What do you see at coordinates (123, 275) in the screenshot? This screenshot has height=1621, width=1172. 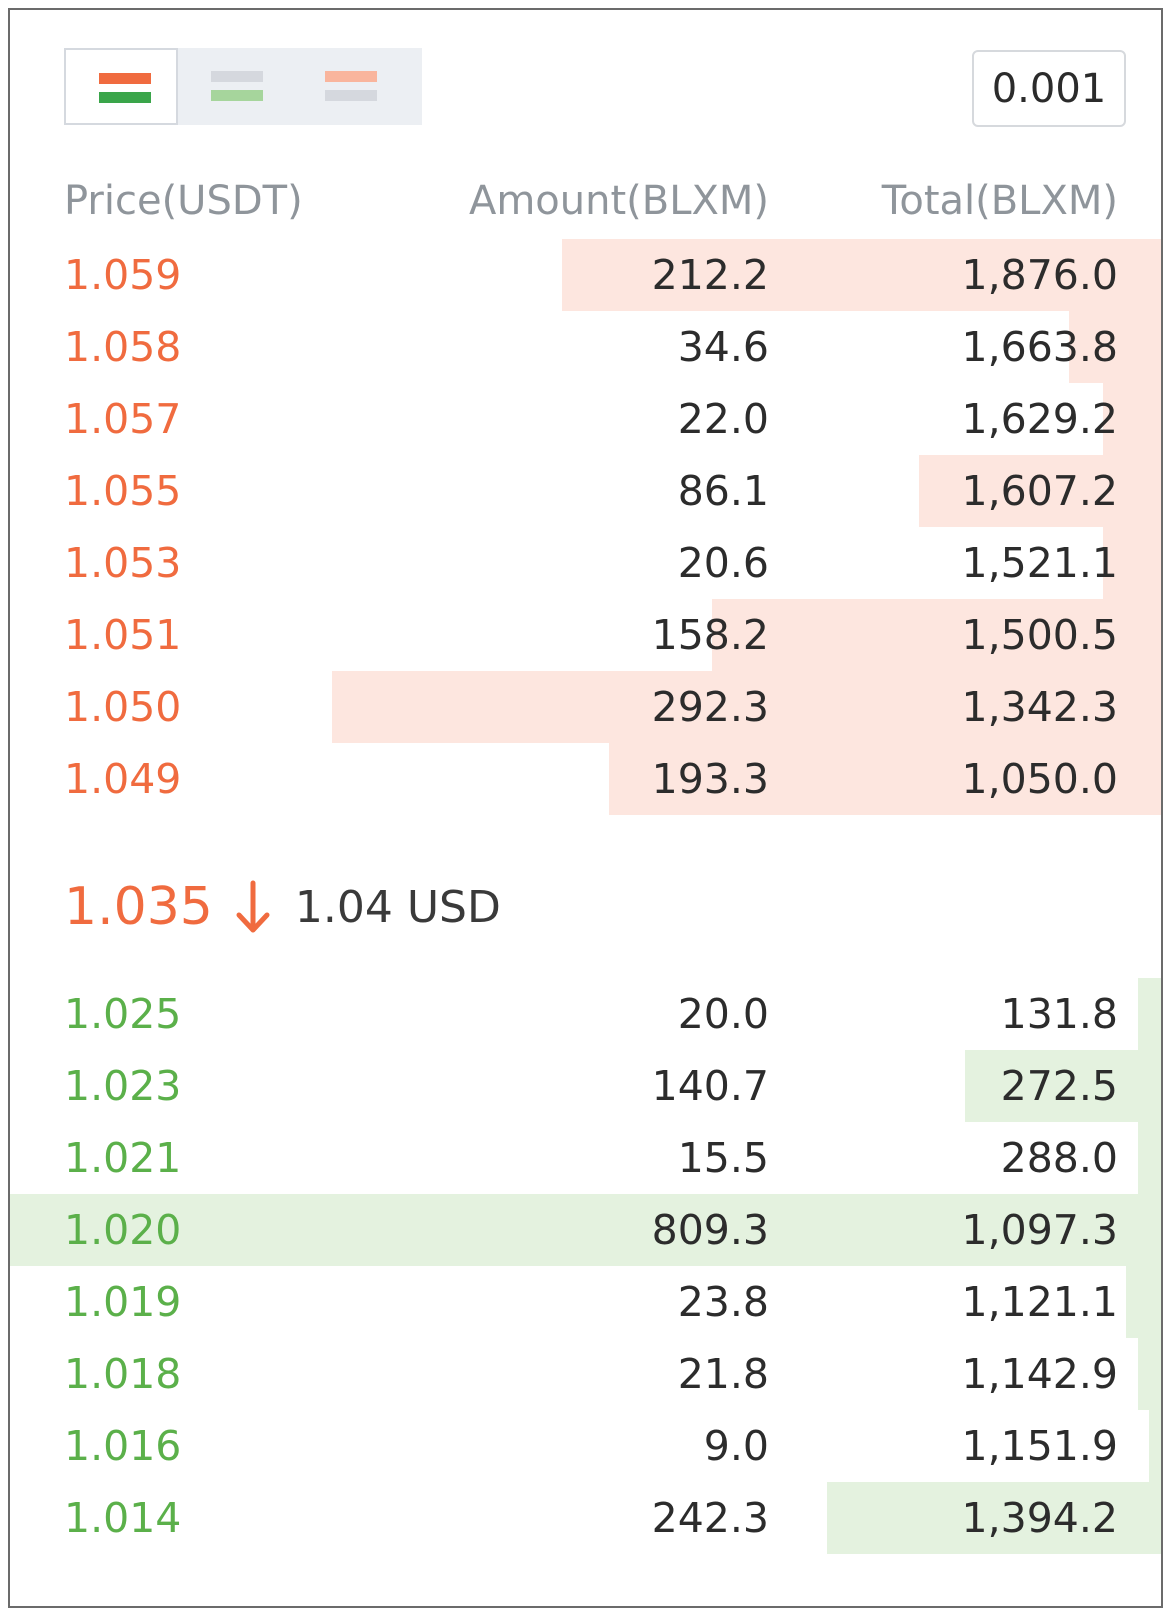 I see `ask-price: 1.059` at bounding box center [123, 275].